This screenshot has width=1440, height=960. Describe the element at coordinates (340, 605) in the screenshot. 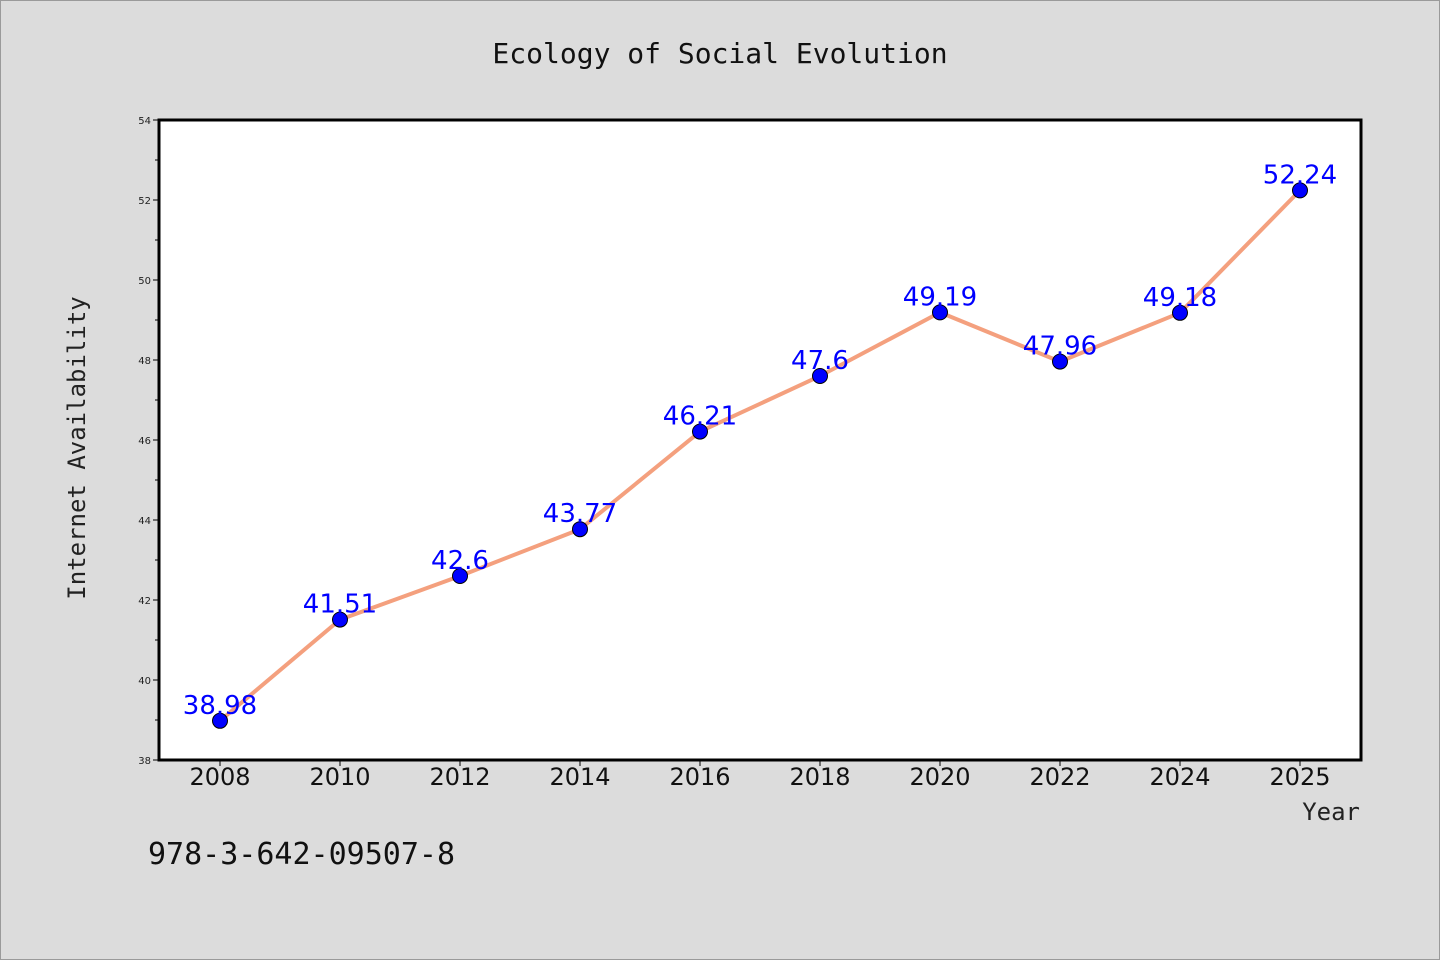

I see `data-point-label: 41.51` at that location.